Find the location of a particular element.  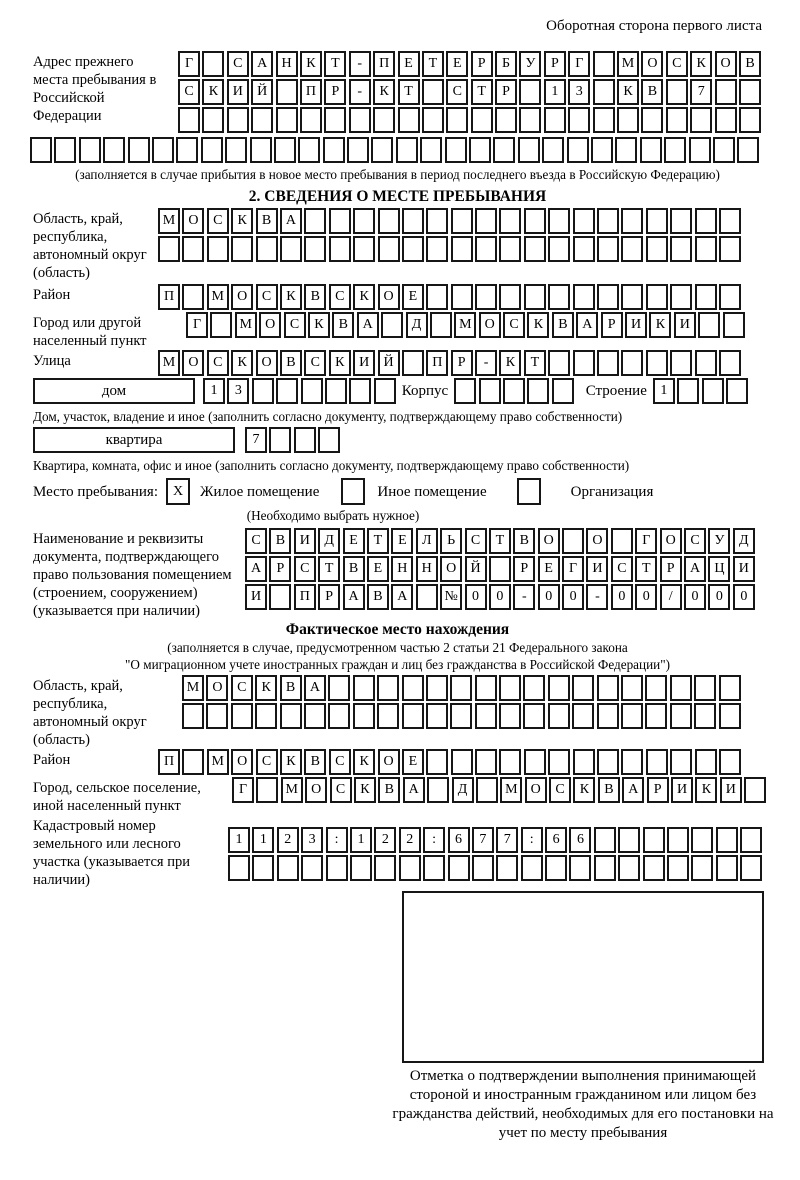

char-box: У is located at coordinates (530, 64).